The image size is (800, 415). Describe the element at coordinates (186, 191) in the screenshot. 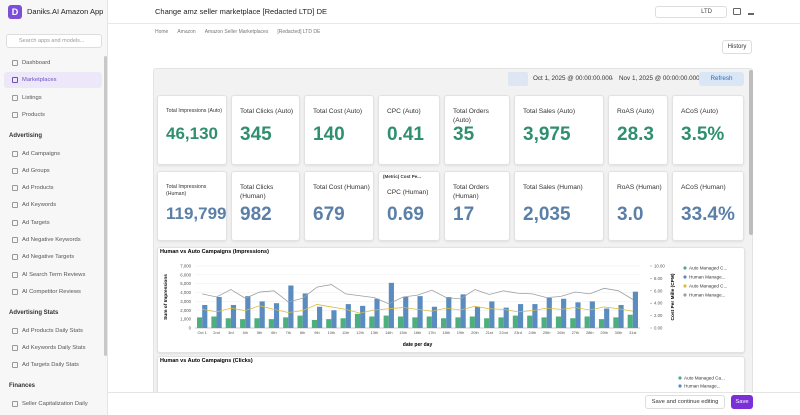

I see `kpi-label: Total Impressions (Human)` at that location.